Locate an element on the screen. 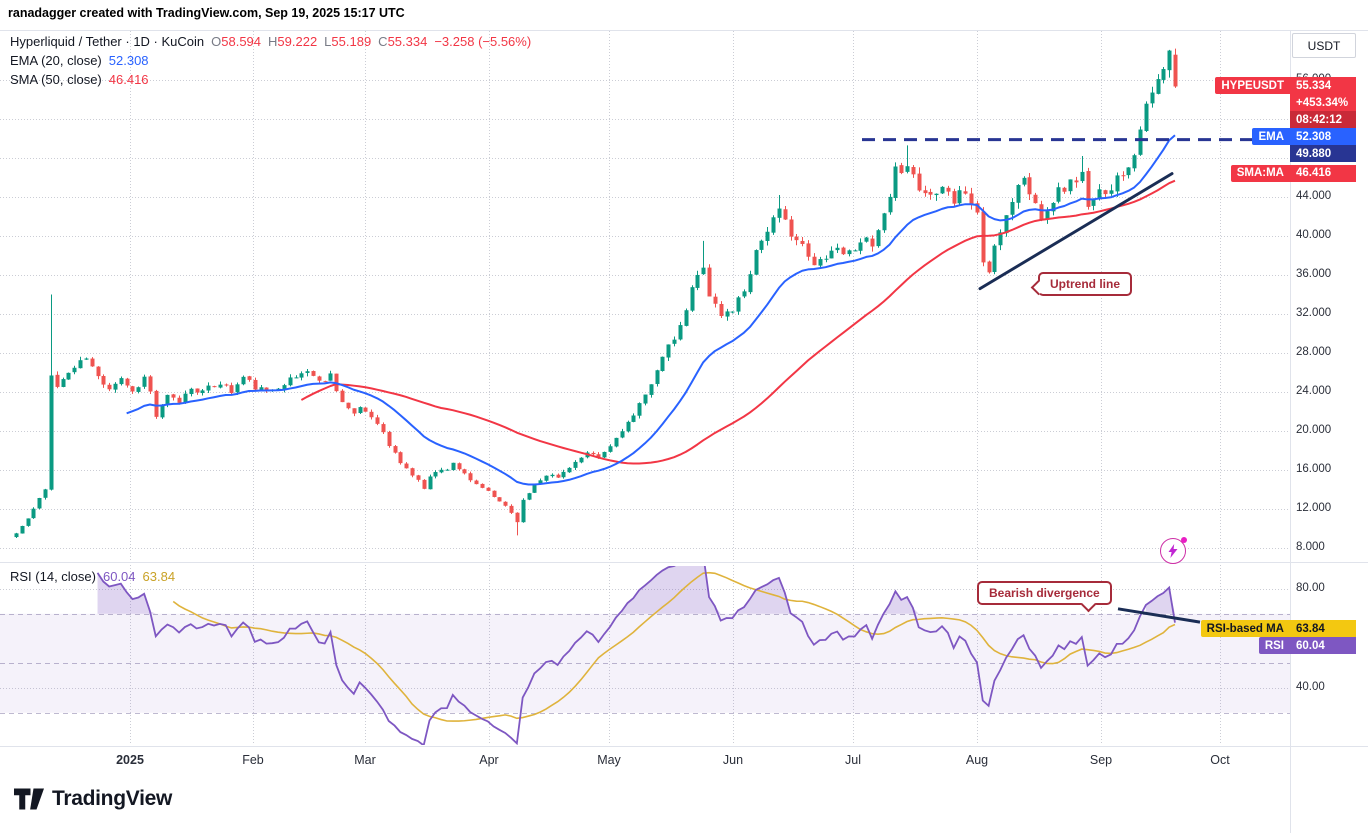 The height and width of the screenshot is (833, 1368). price-badge-countdown: 08:42:12 is located at coordinates (1323, 120).